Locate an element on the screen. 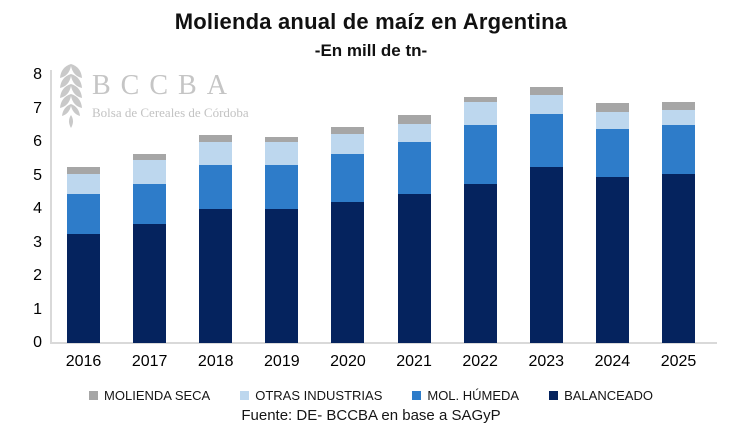 This screenshot has height=434, width=742. chart-title: Molienda anual de maíz en Argentina is located at coordinates (371, 21).